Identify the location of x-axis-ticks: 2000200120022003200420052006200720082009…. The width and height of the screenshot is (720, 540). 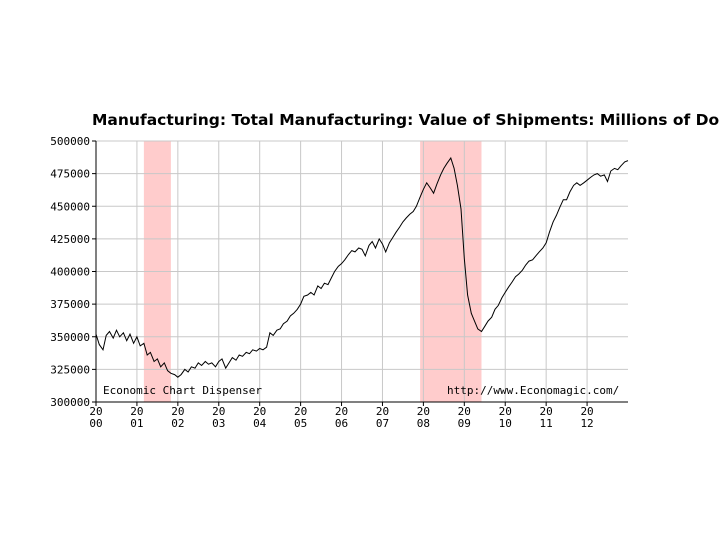
(341, 416).